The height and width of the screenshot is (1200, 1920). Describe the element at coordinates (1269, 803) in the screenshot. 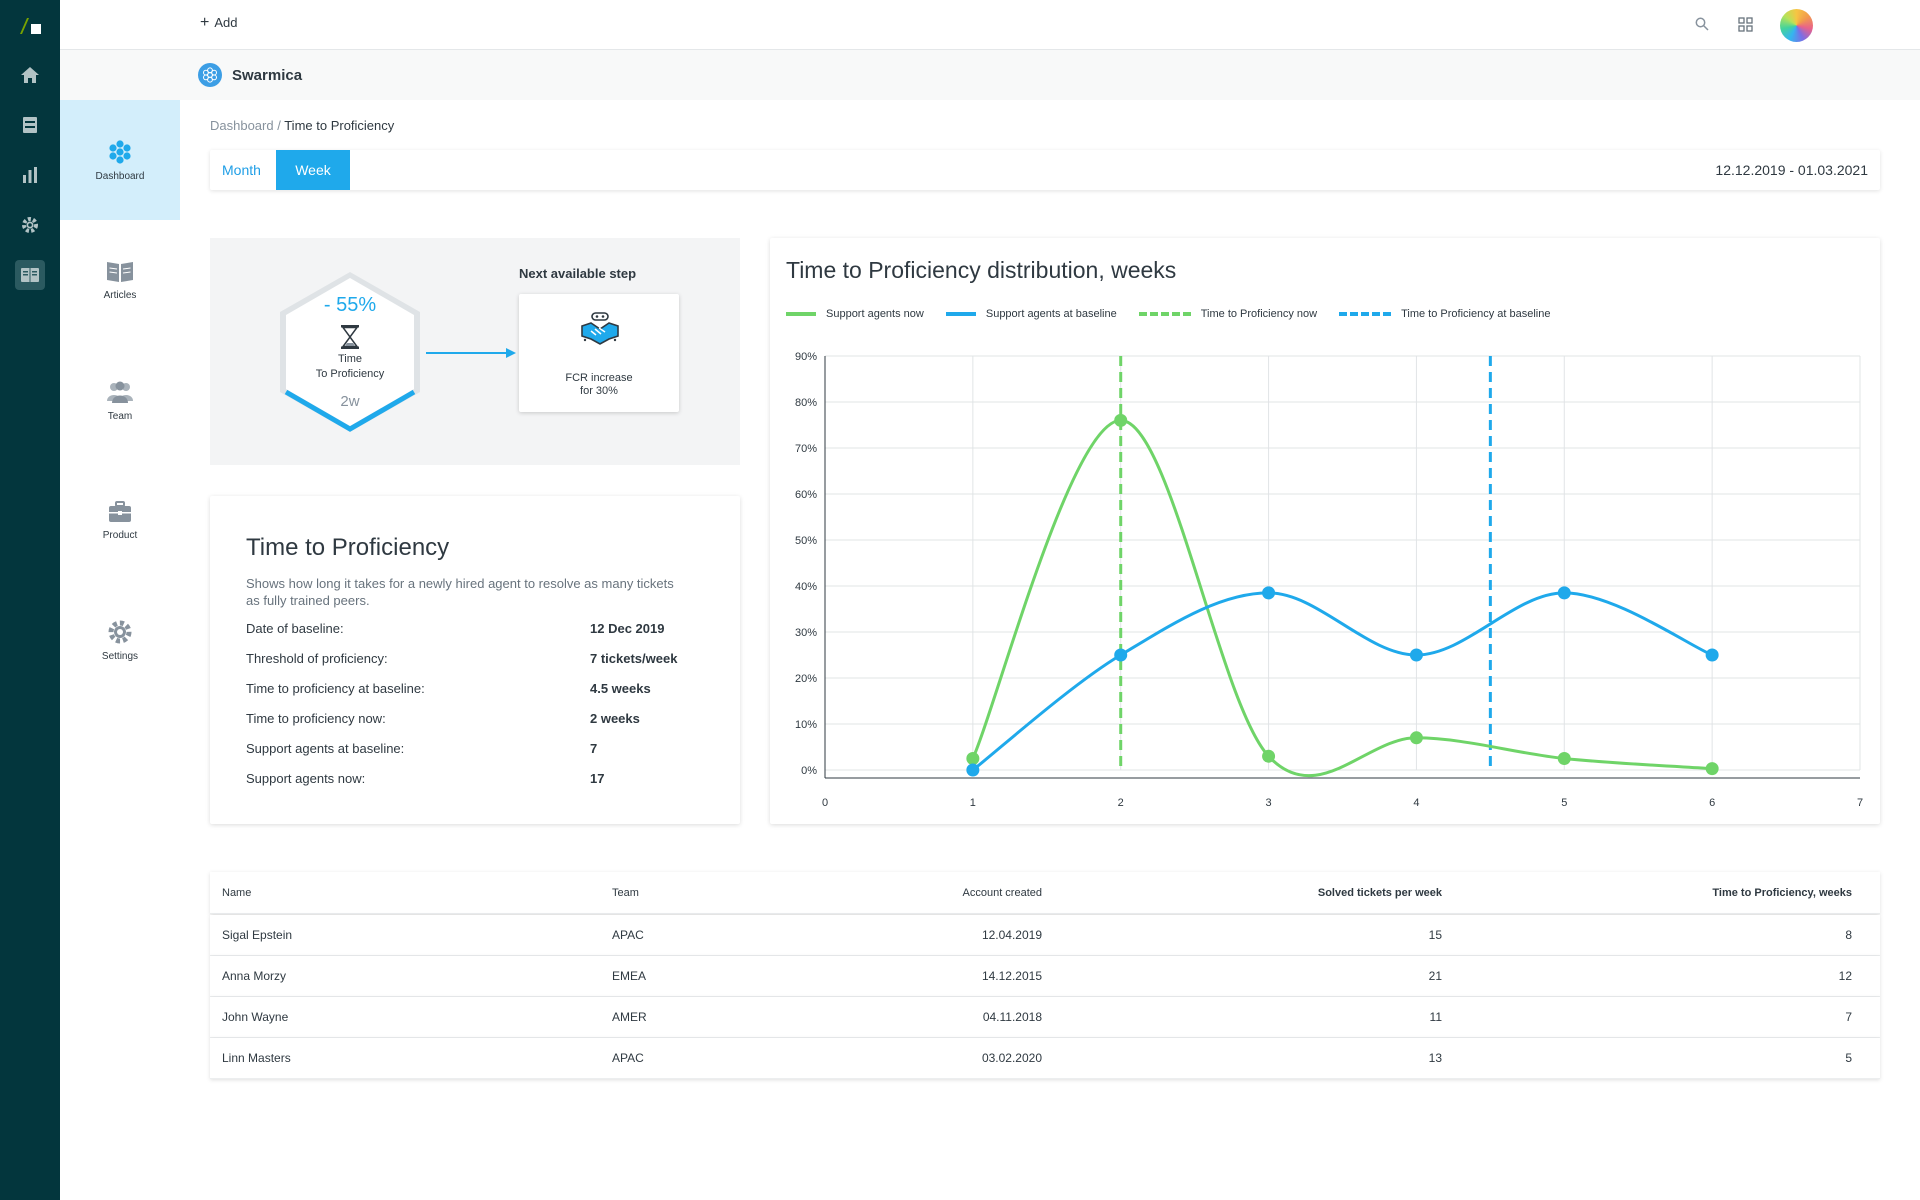

I see `x-tick-label: 3` at that location.